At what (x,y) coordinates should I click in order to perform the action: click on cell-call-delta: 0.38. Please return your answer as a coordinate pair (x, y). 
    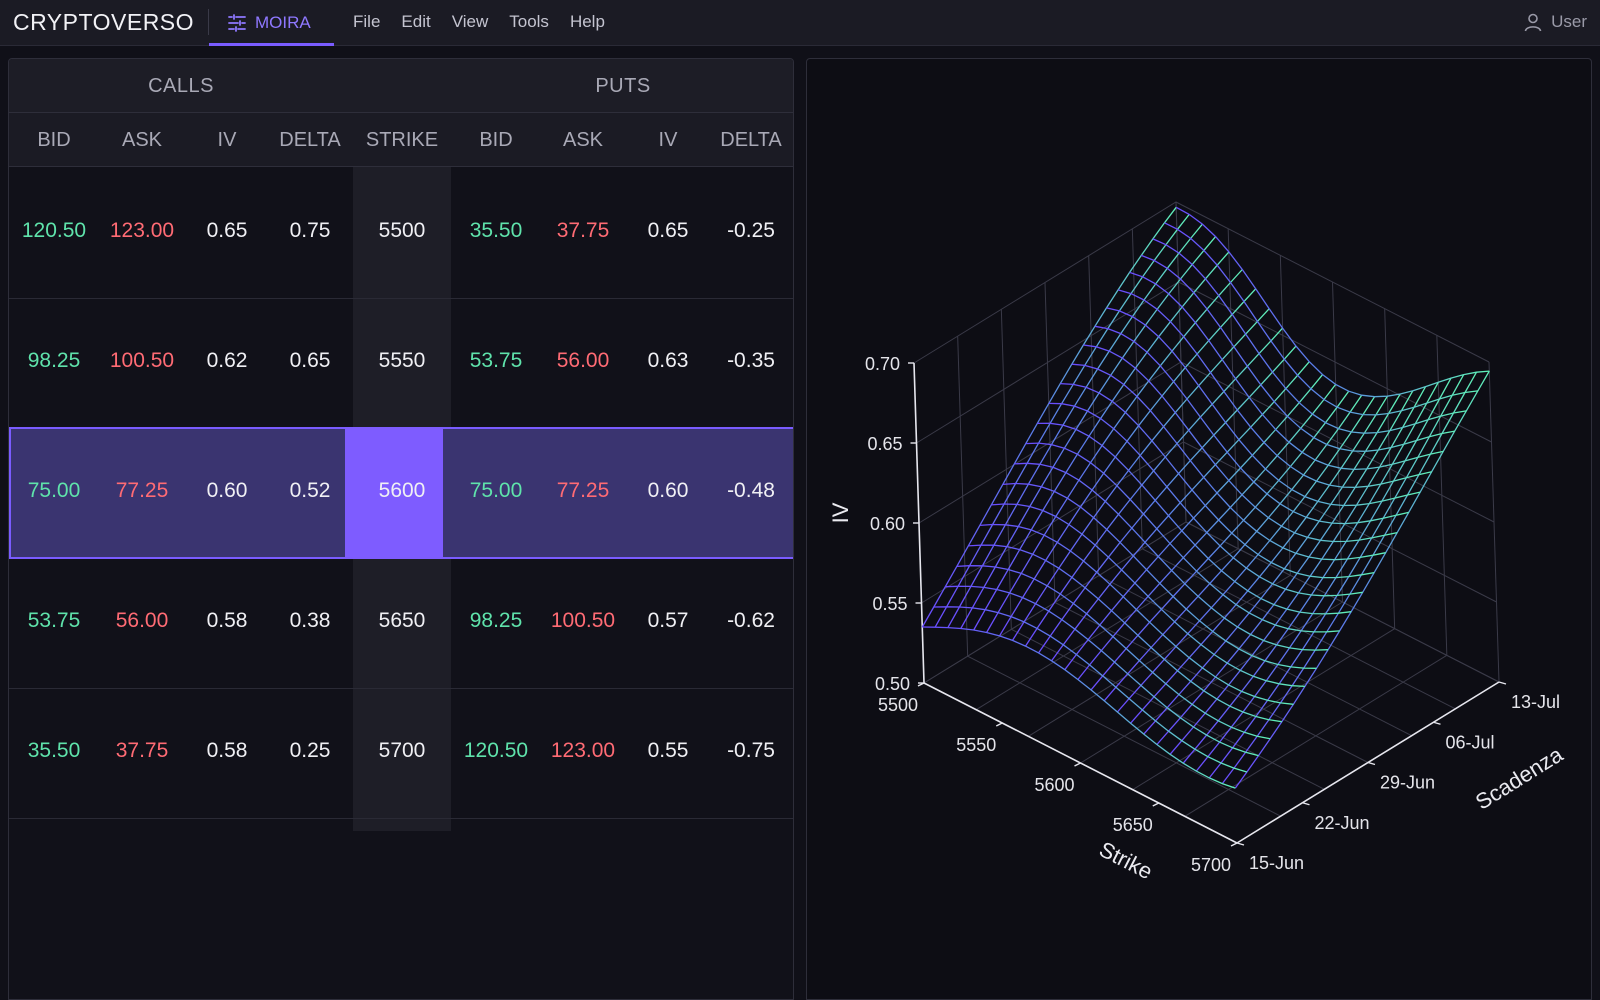
    Looking at the image, I should click on (310, 620).